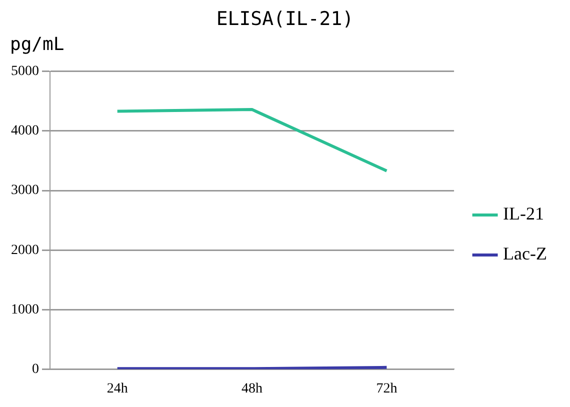 Image resolution: width=570 pixels, height=407 pixels. Describe the element at coordinates (25, 131) in the screenshot. I see `y-tick-label: 4000` at that location.